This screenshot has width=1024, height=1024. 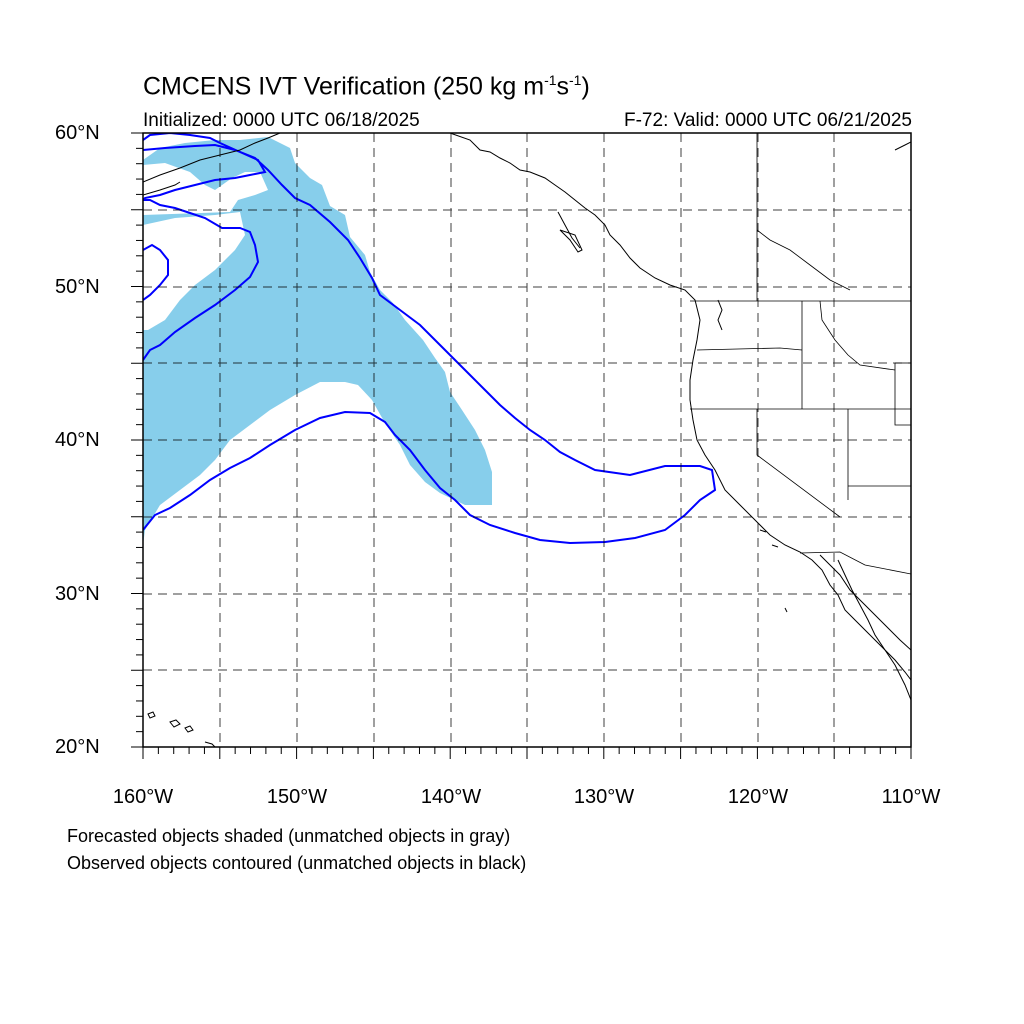 I want to click on lon-label-110w: 110°W, so click(x=911, y=797).